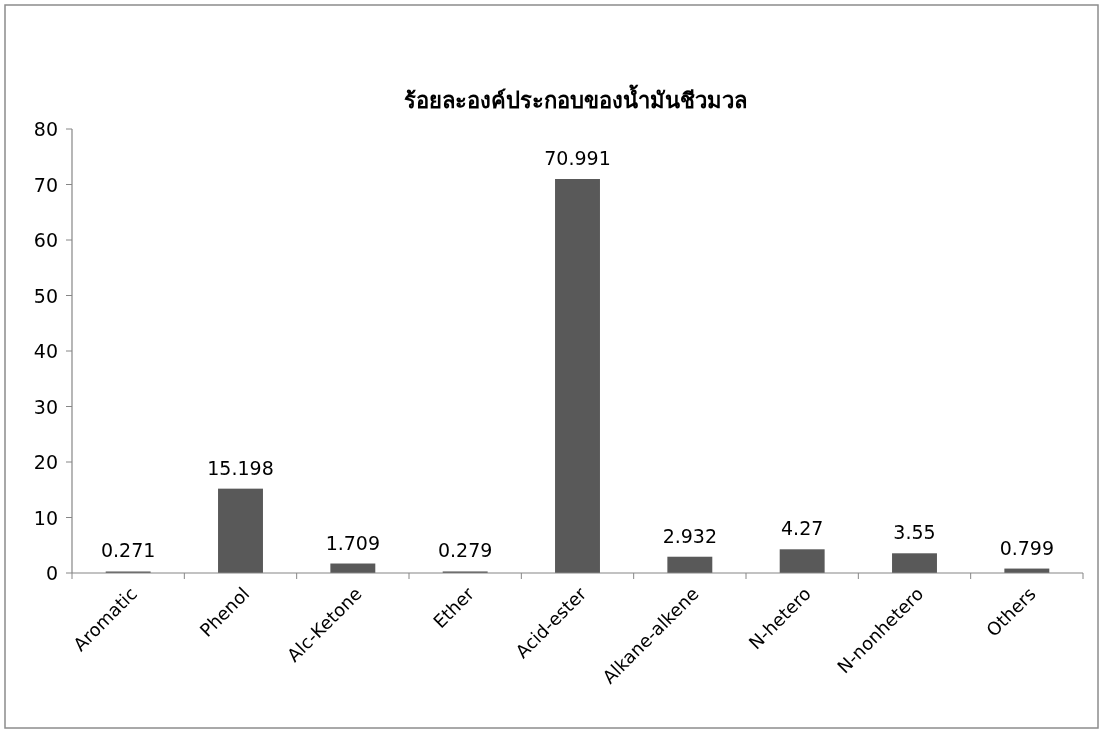 This screenshot has width=1103, height=733. I want to click on data-label: 0.279, so click(465, 550).